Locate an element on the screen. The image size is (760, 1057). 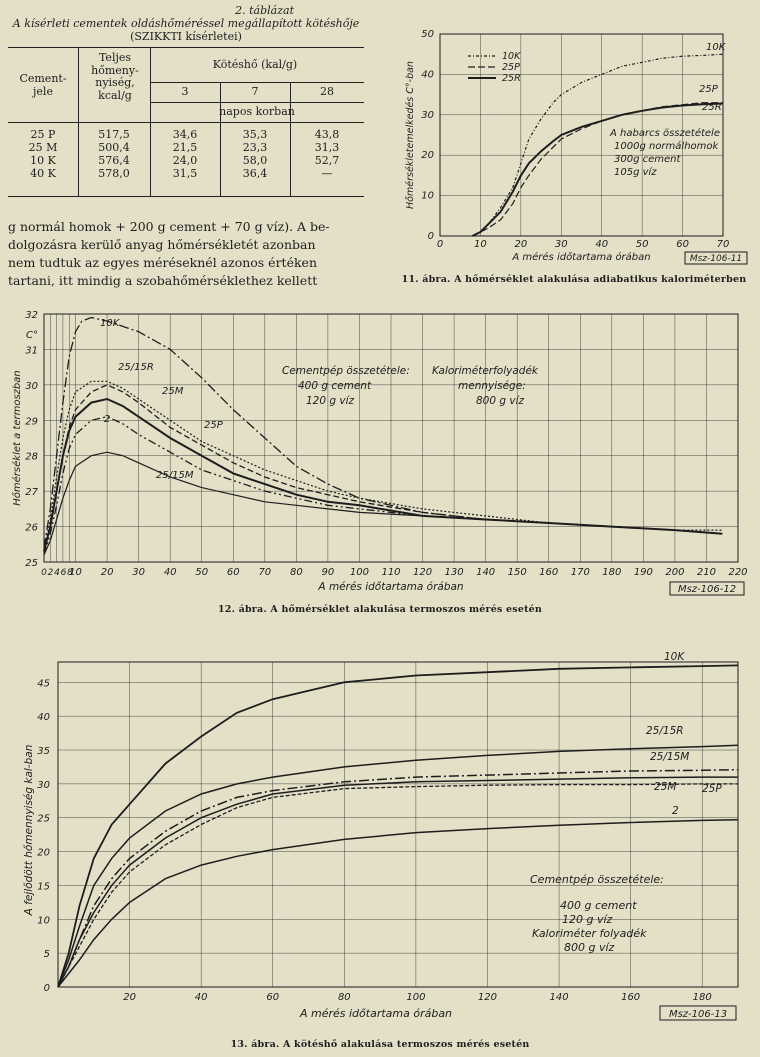
x-tick-label: 120 is located at coordinates (487, 997).